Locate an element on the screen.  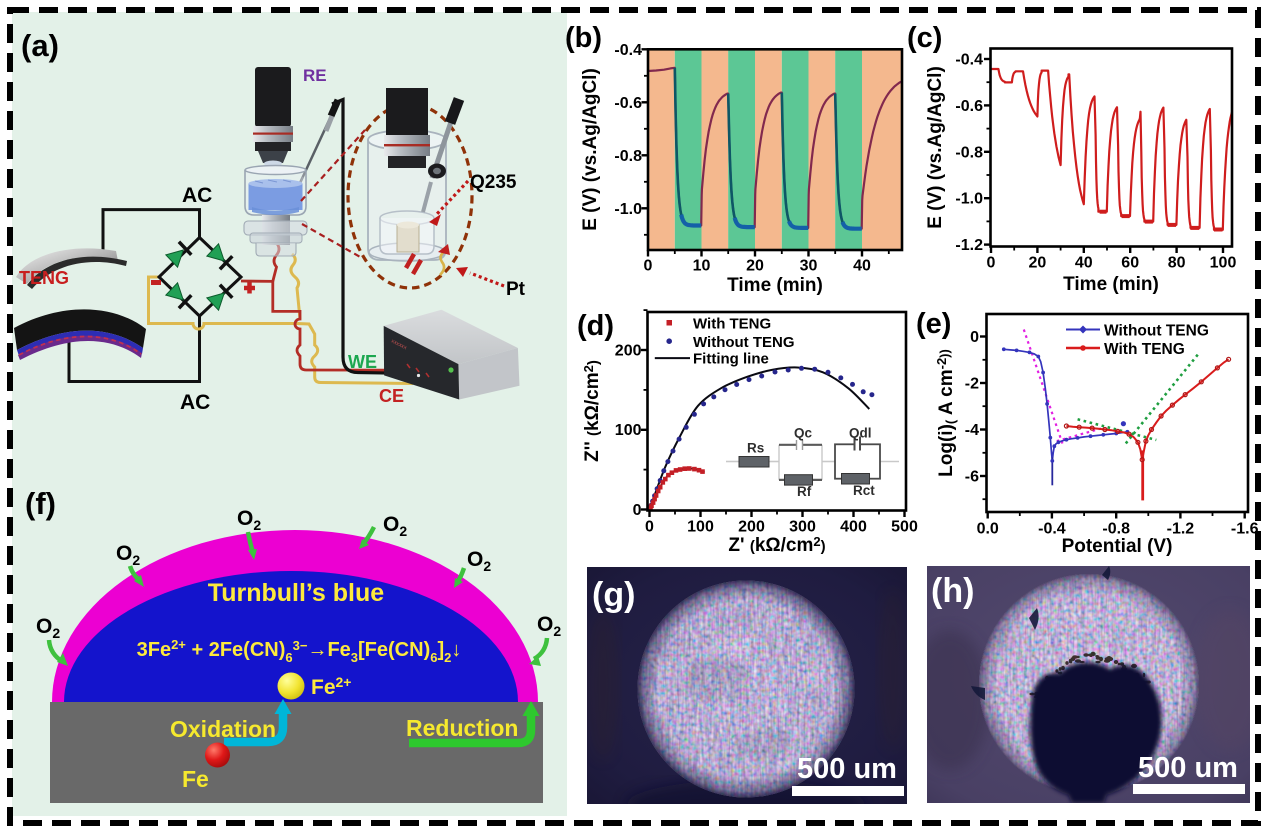
svg-text: Q235 is located at coordinates (493, 182).